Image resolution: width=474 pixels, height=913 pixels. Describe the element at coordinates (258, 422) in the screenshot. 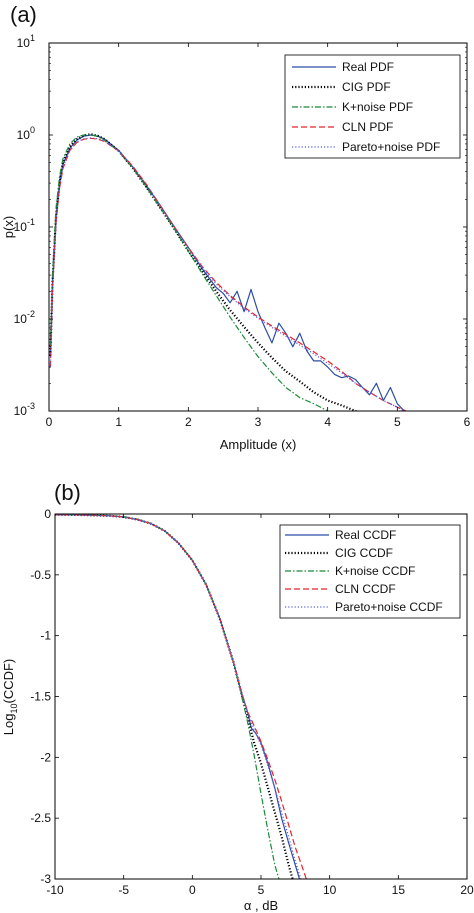

I see `panel-a-x-tick-label: 3` at that location.